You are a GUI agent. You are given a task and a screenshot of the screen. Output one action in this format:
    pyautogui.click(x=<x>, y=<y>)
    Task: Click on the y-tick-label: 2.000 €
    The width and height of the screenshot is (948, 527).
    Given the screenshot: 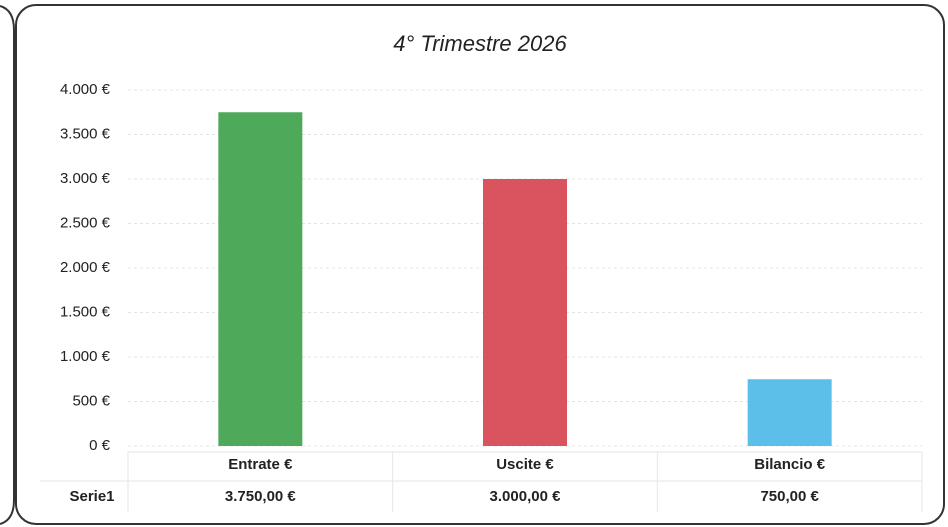 What is the action you would take?
    pyautogui.click(x=85, y=267)
    